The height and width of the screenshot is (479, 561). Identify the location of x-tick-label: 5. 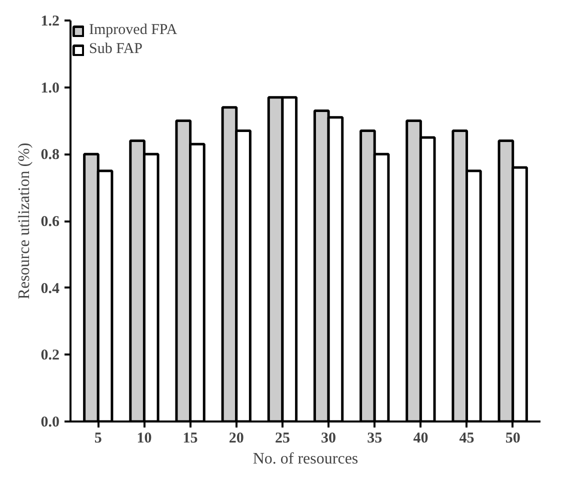
(98, 438).